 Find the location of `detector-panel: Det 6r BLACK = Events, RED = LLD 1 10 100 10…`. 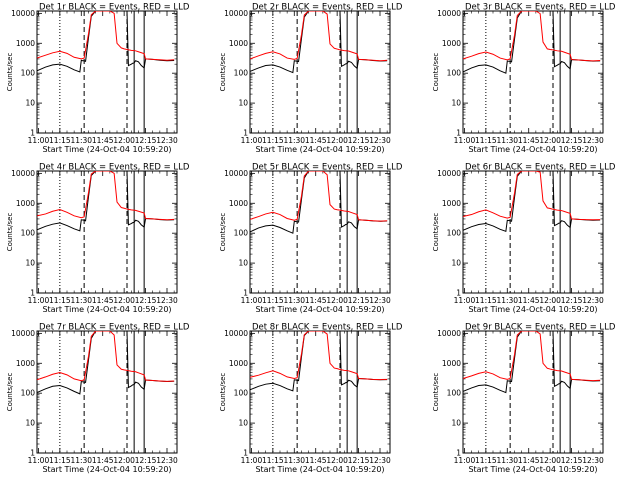

detector-panel: Det 6r BLACK = Events, RED = LLD 1 10 100 10… is located at coordinates (524, 239).